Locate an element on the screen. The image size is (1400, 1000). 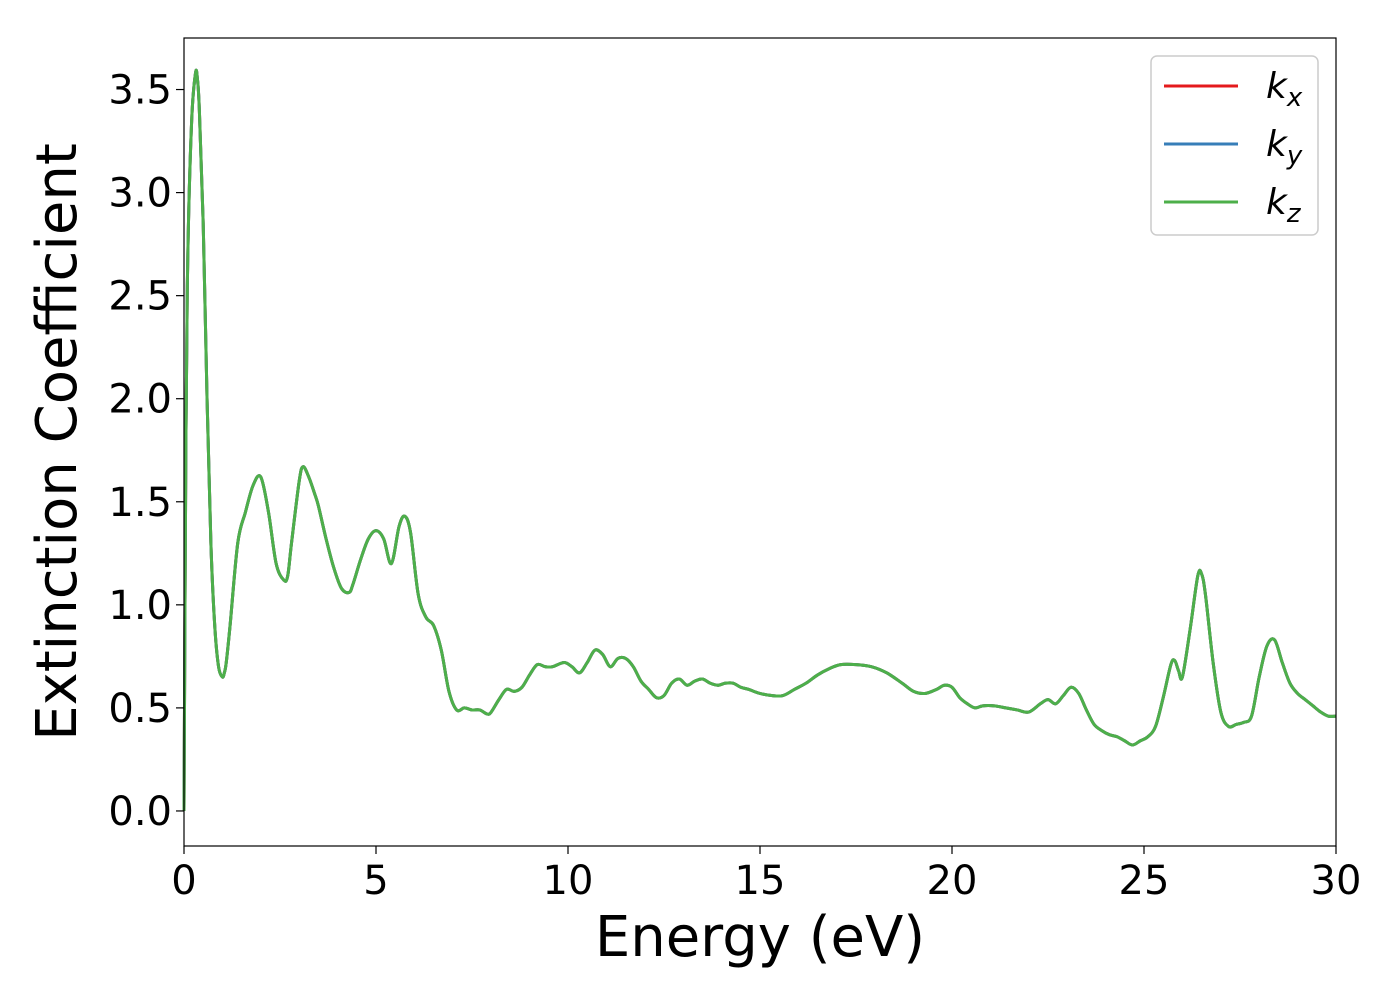
y-tick-label: 2.5 is located at coordinates (140, 297).